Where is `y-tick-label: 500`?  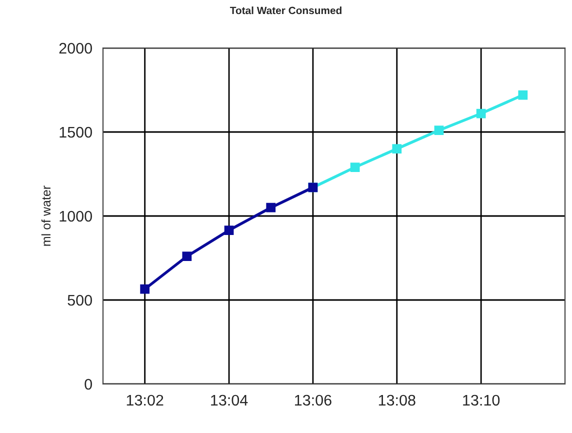 y-tick-label: 500 is located at coordinates (80, 300).